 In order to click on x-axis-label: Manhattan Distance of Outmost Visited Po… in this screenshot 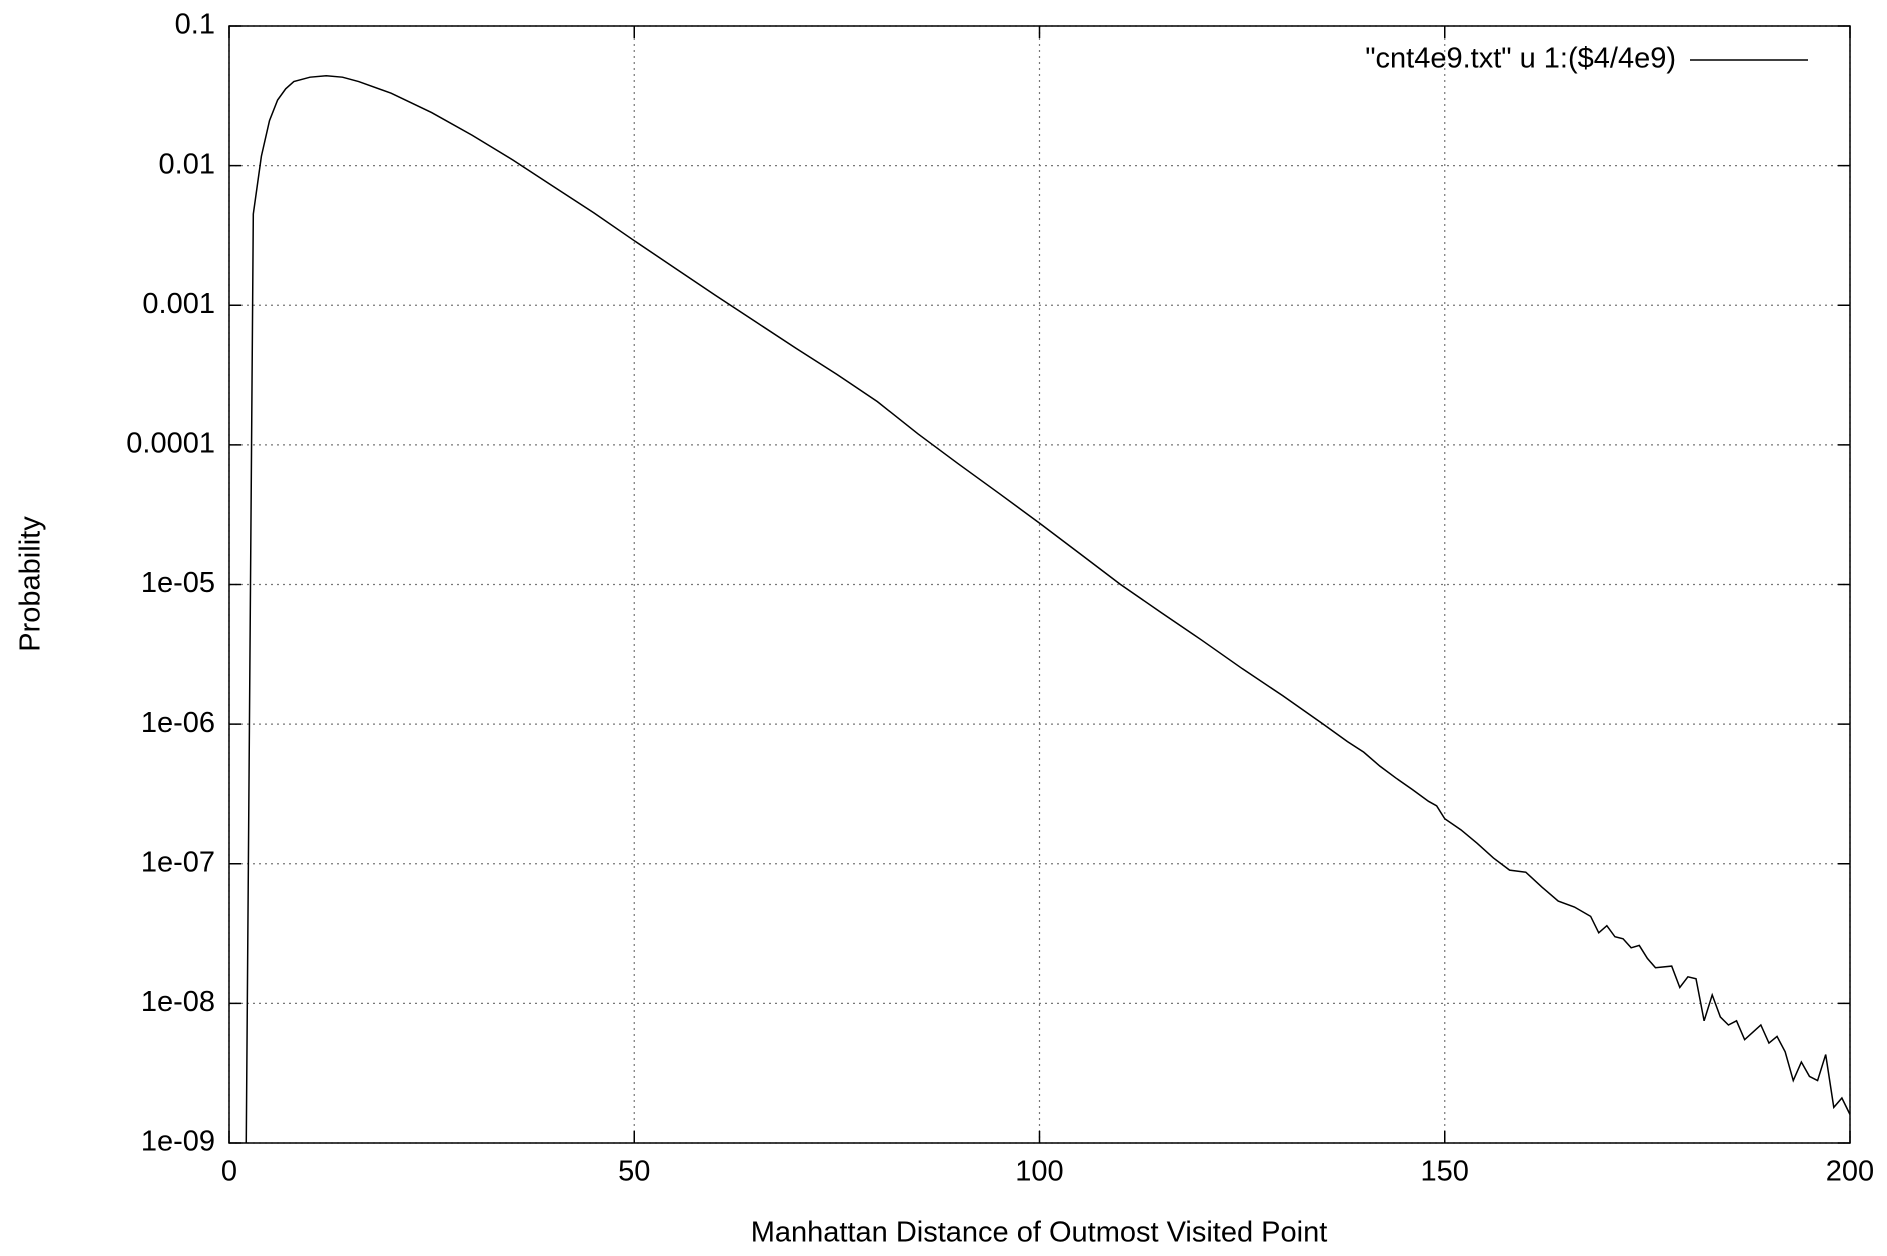, I will do `click(1039, 1233)`.